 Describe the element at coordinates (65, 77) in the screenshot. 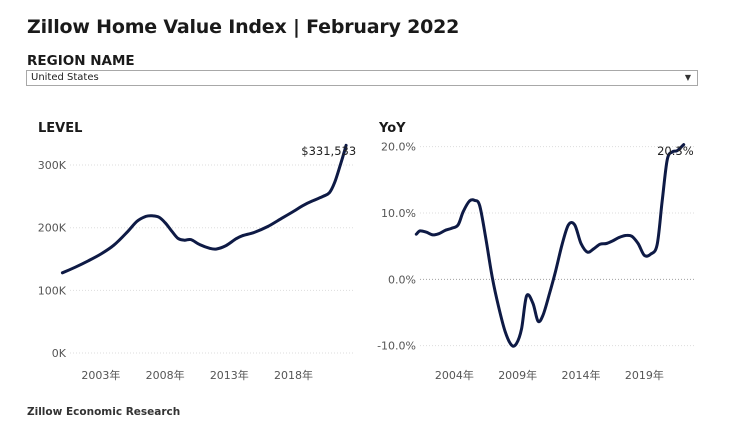

I see `region-select-value: United States` at that location.